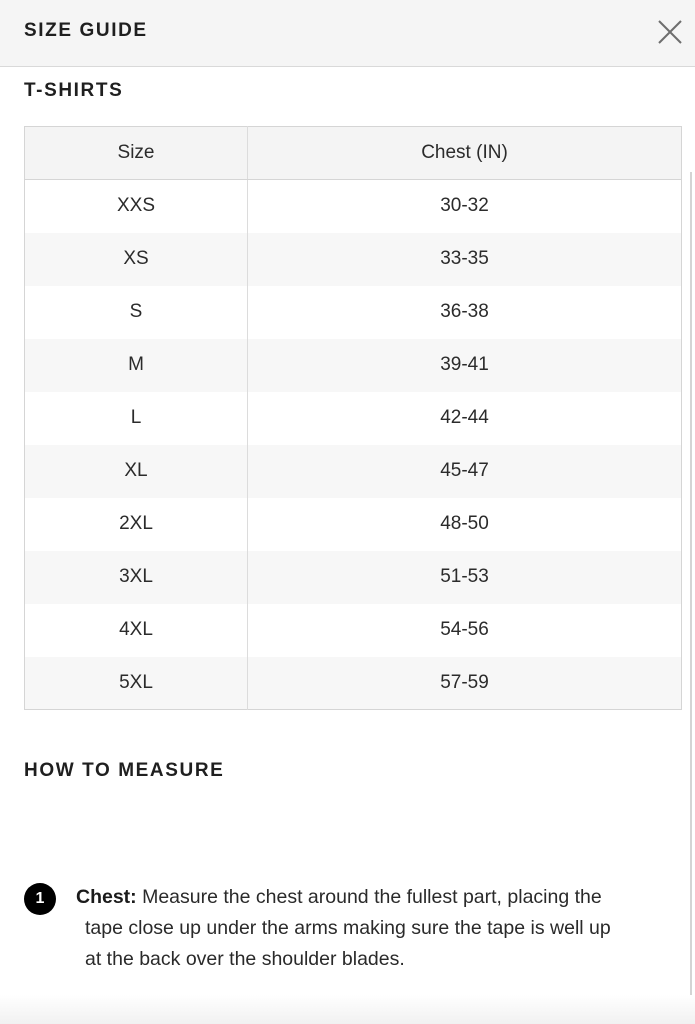 Image resolution: width=695 pixels, height=1024 pixels. Describe the element at coordinates (353, 312) in the screenshot. I see `table-row: S 36-38` at that location.